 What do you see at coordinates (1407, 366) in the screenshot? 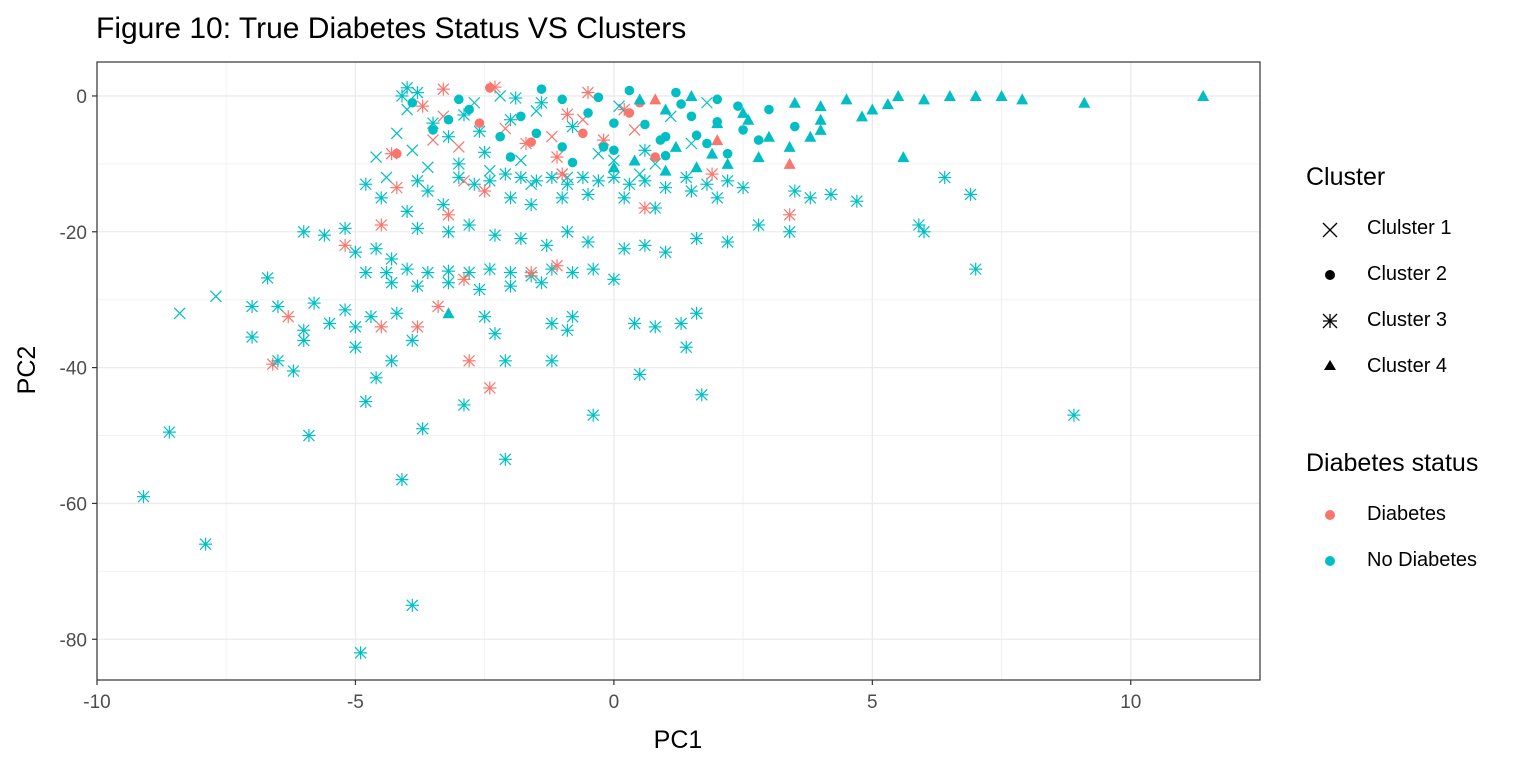
I see `legend-cluster-4-label: Cluster 4` at bounding box center [1407, 366].